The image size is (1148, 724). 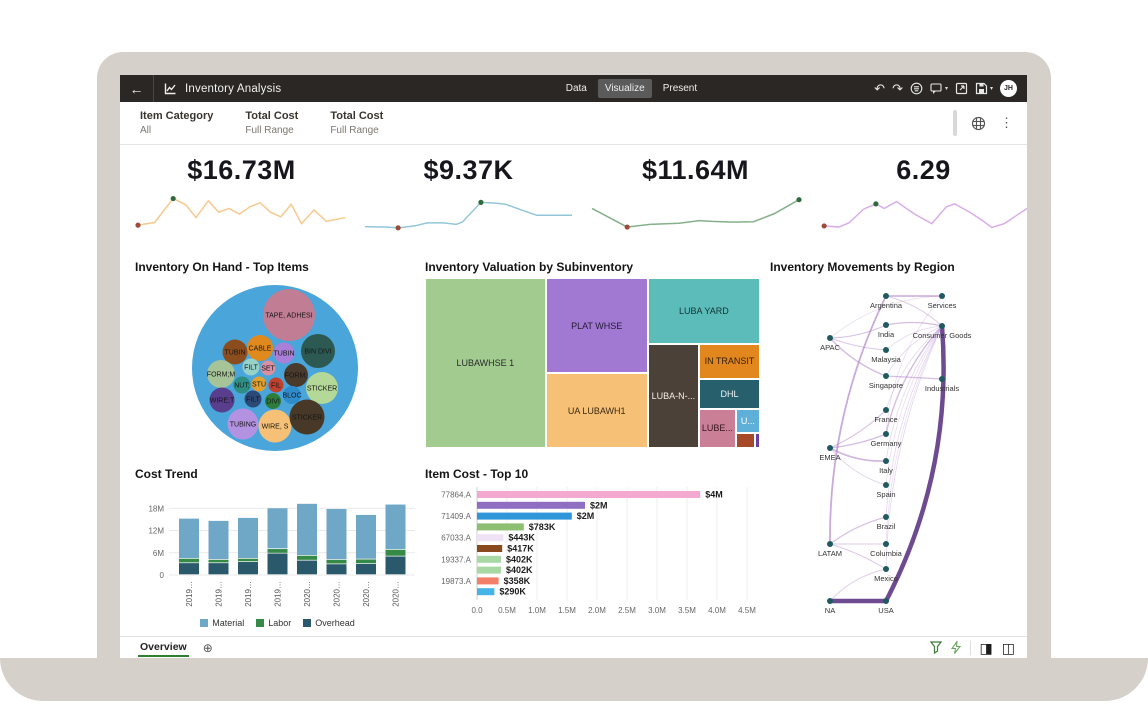 I want to click on grammar-panel-toggle-icon: ◨, so click(x=986, y=647).